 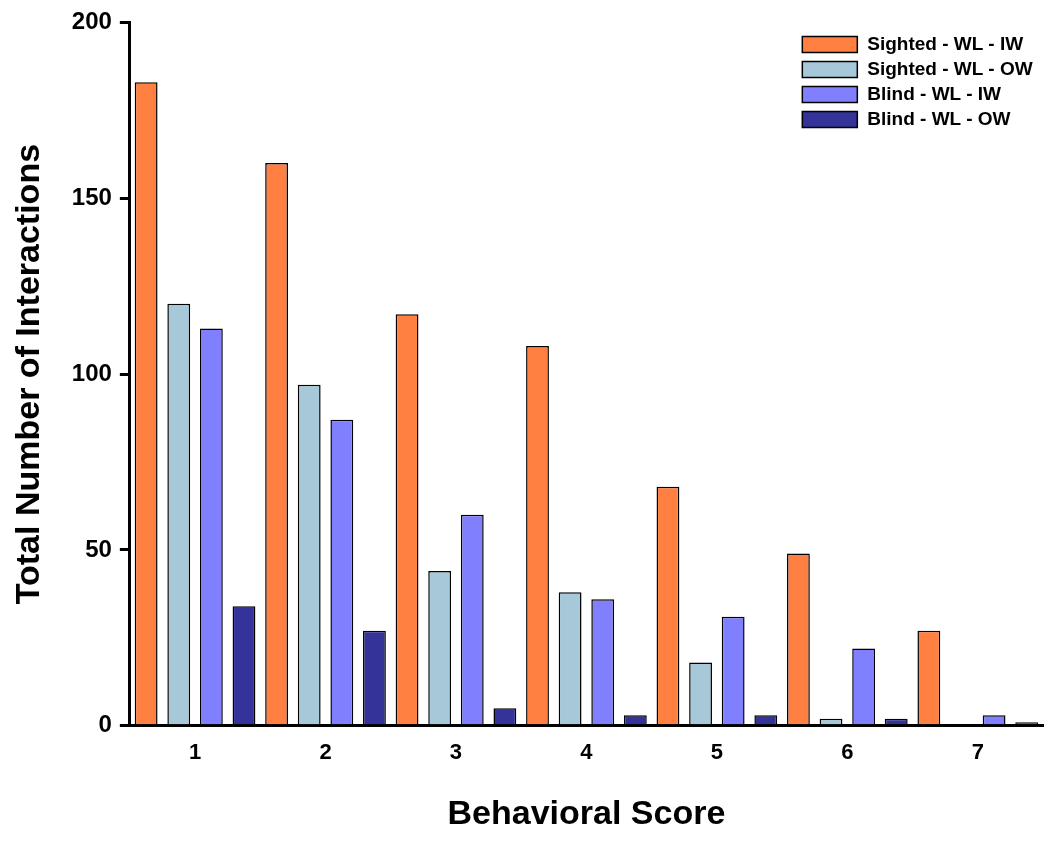 What do you see at coordinates (91, 21) in the screenshot?
I see `y-tick-label: 200` at bounding box center [91, 21].